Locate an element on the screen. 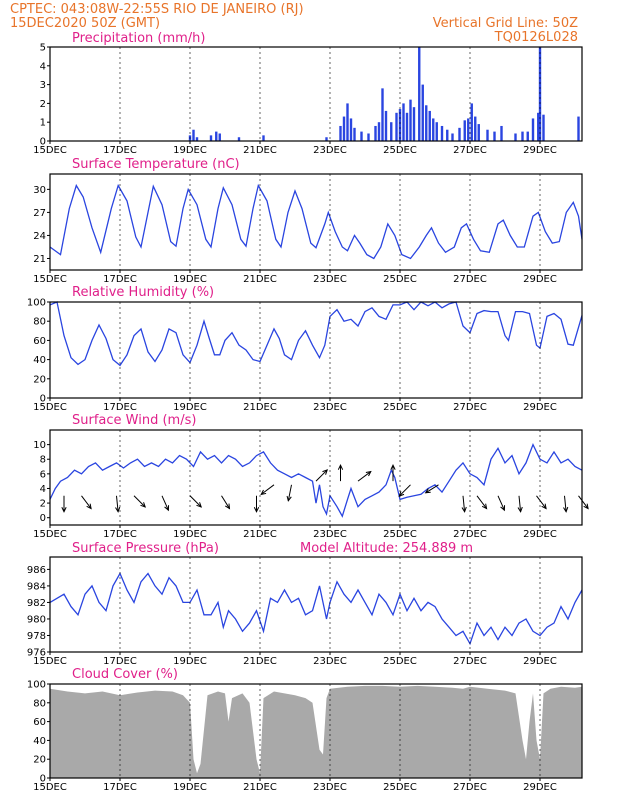  temperature-series-line is located at coordinates (316, 221).